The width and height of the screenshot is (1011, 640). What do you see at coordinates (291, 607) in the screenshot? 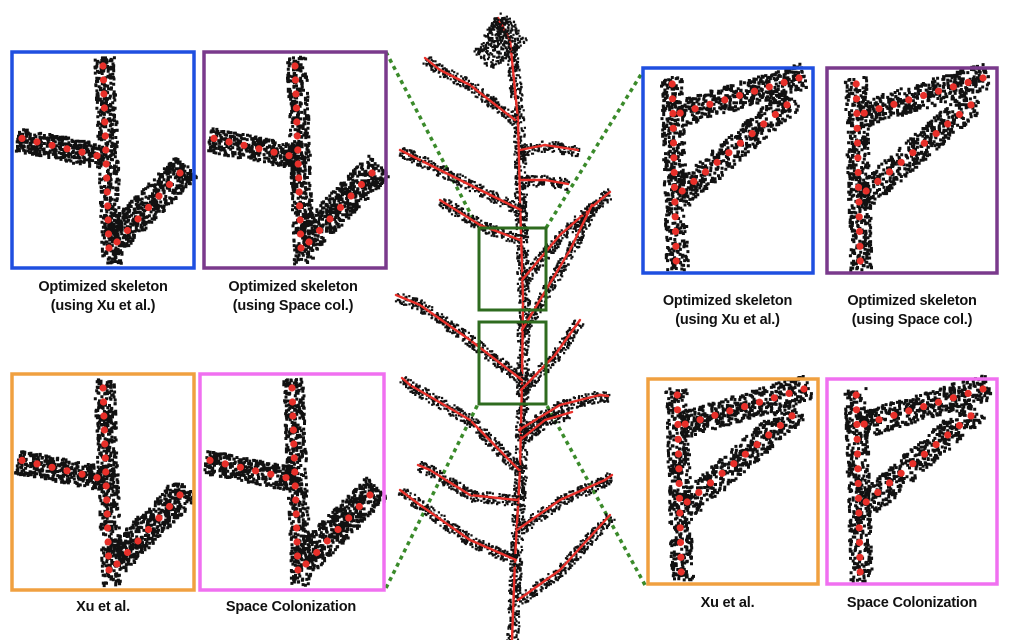
I see `caption-bl2: Space Colonization` at bounding box center [291, 607].